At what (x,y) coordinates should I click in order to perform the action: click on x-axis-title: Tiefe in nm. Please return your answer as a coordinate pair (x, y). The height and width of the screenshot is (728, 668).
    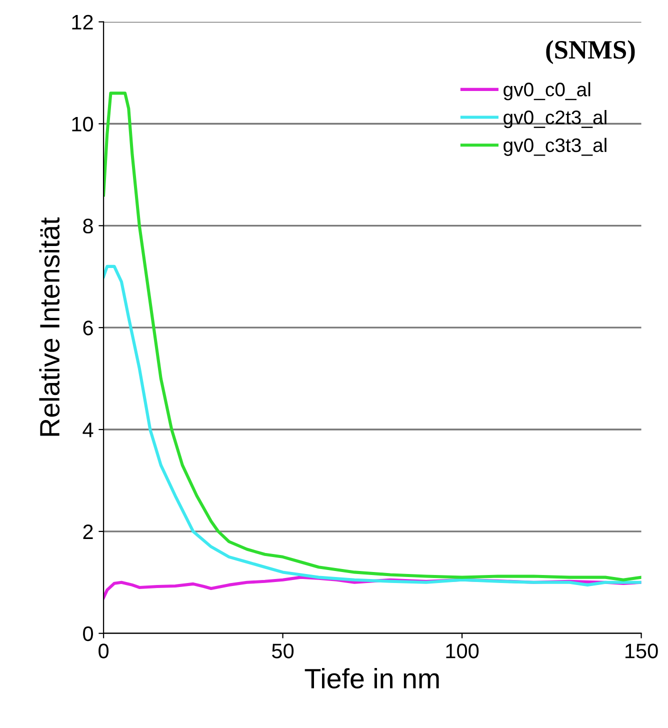
    Looking at the image, I should click on (371, 678).